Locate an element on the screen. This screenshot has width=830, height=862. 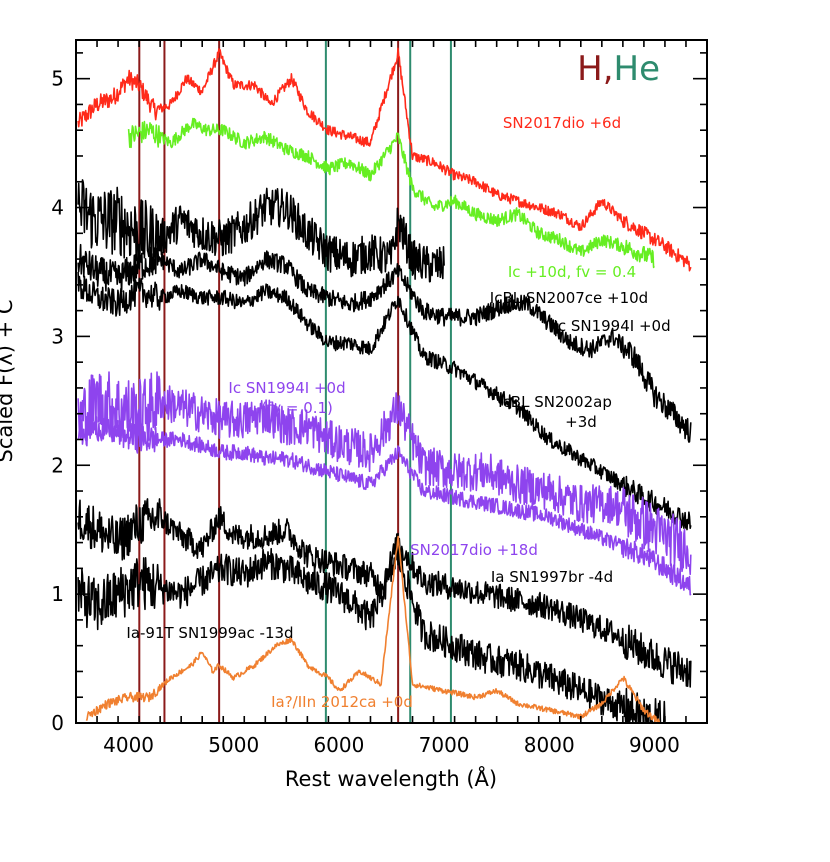
legend-h: H is located at coordinates (590, 69).